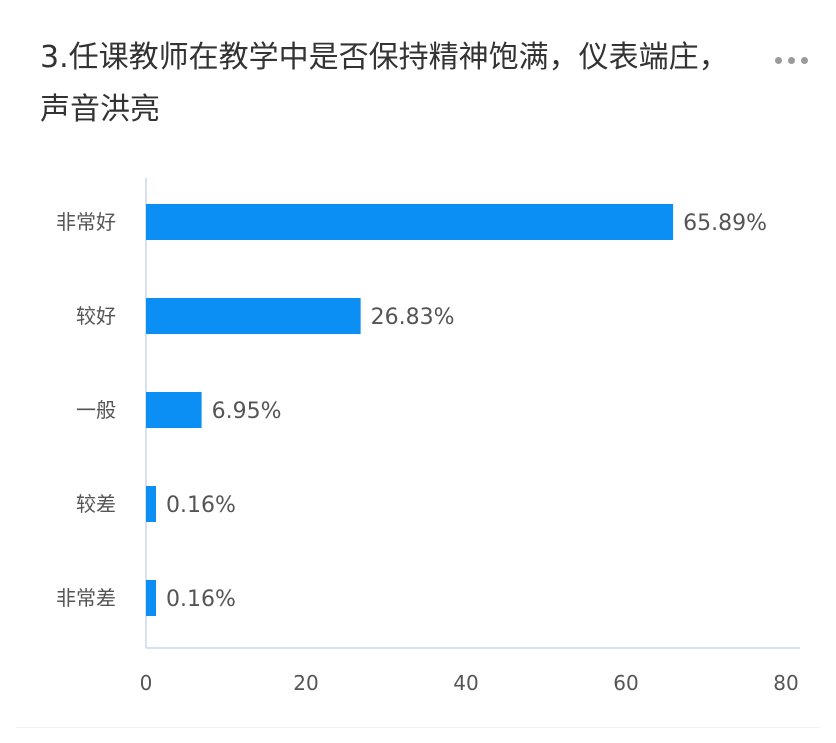 The image size is (836, 743). I want to click on x-tick-label: 60, so click(625, 683).